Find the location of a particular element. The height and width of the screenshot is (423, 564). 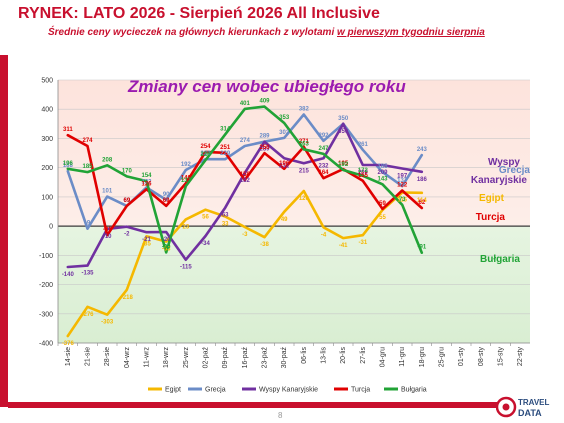

data-label: 185 is located at coordinates (87, 167).